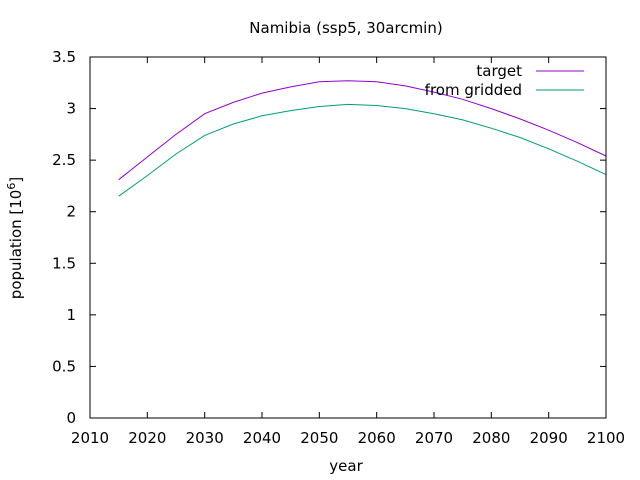 The height and width of the screenshot is (480, 640). Describe the element at coordinates (90, 438) in the screenshot. I see `x-tick-label: 2010` at that location.